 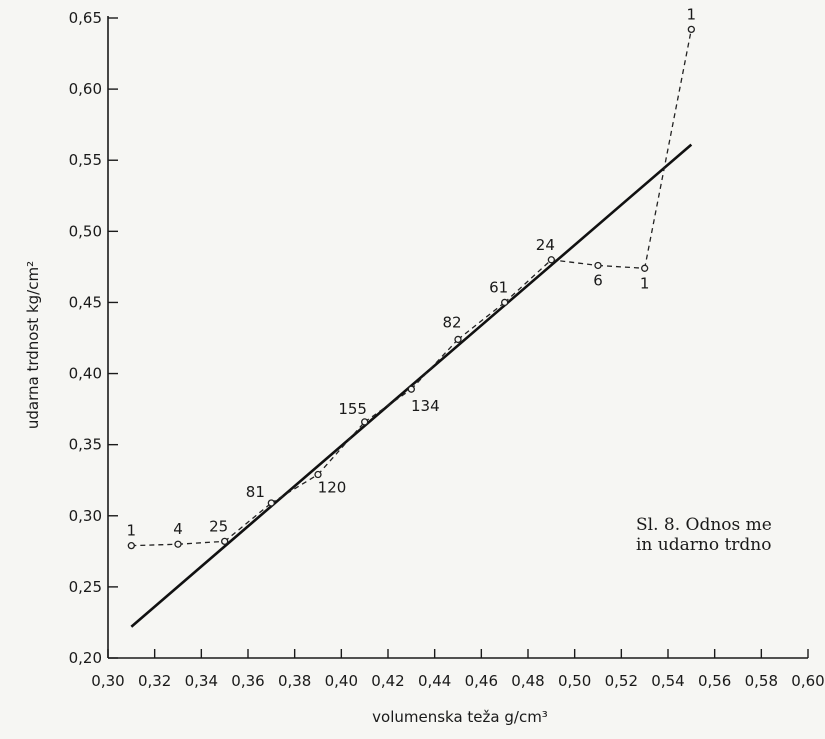 I want to click on x-tick-label: 0,36, so click(x=247, y=681).